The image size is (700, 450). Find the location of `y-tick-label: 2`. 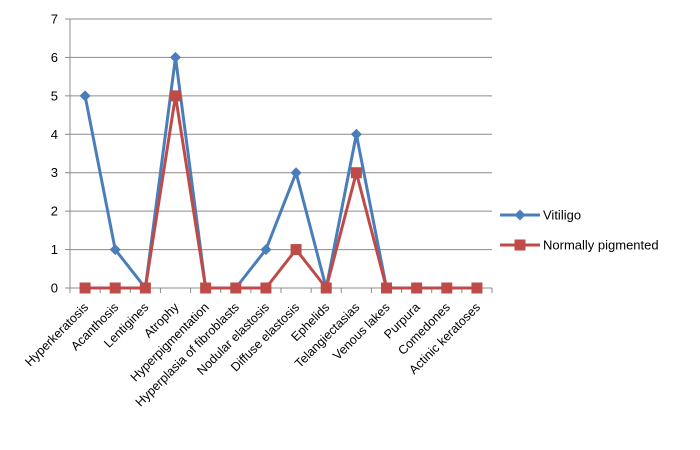

y-tick-label: 2 is located at coordinates (54, 211).